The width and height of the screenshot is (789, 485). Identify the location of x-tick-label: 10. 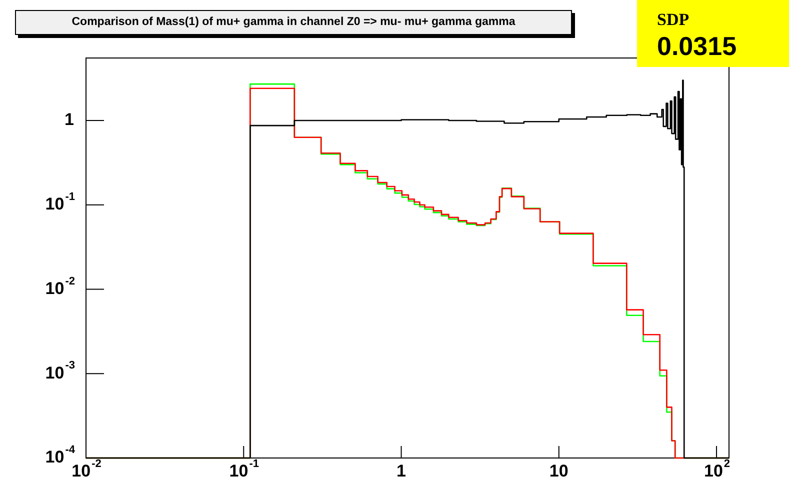
(558, 471).